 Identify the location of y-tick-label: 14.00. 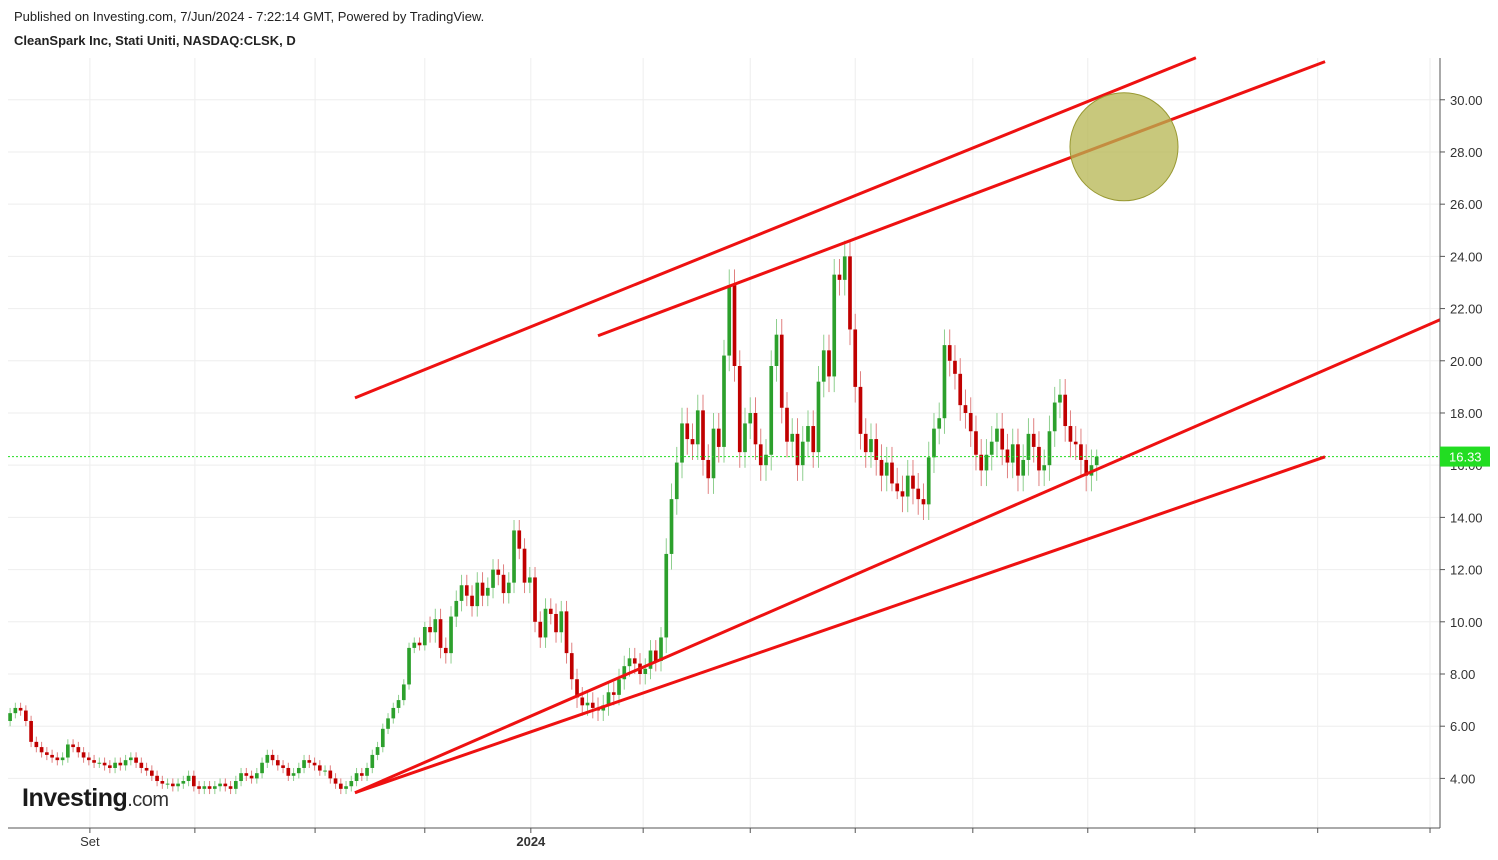
(1466, 517).